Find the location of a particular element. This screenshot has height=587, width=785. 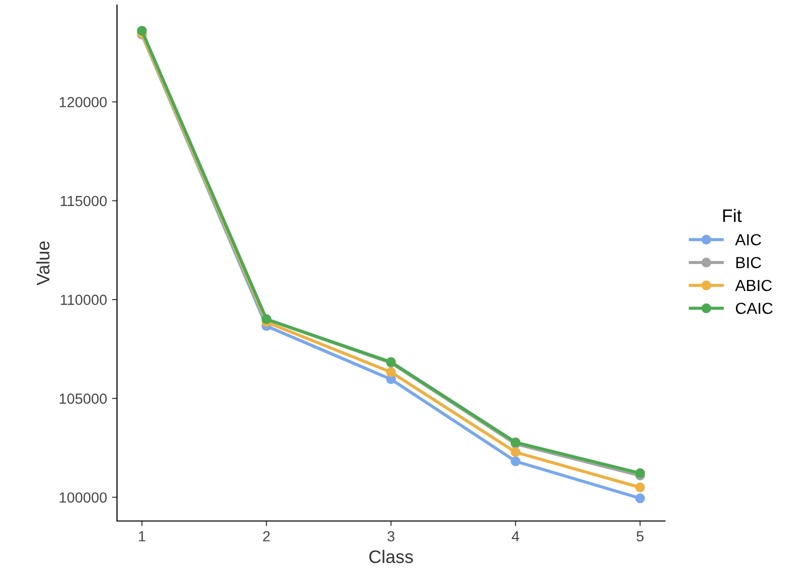

y-tick-label: 105000 is located at coordinates (83, 399).